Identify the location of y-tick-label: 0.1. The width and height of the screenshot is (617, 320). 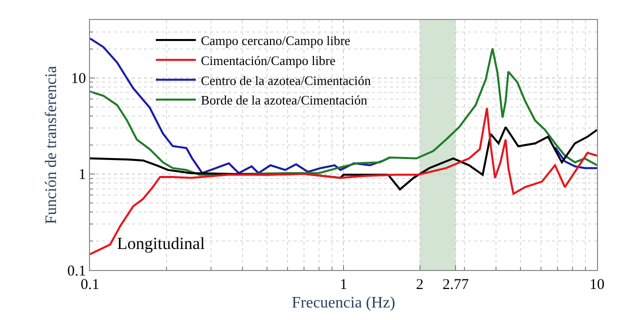
(76, 271).